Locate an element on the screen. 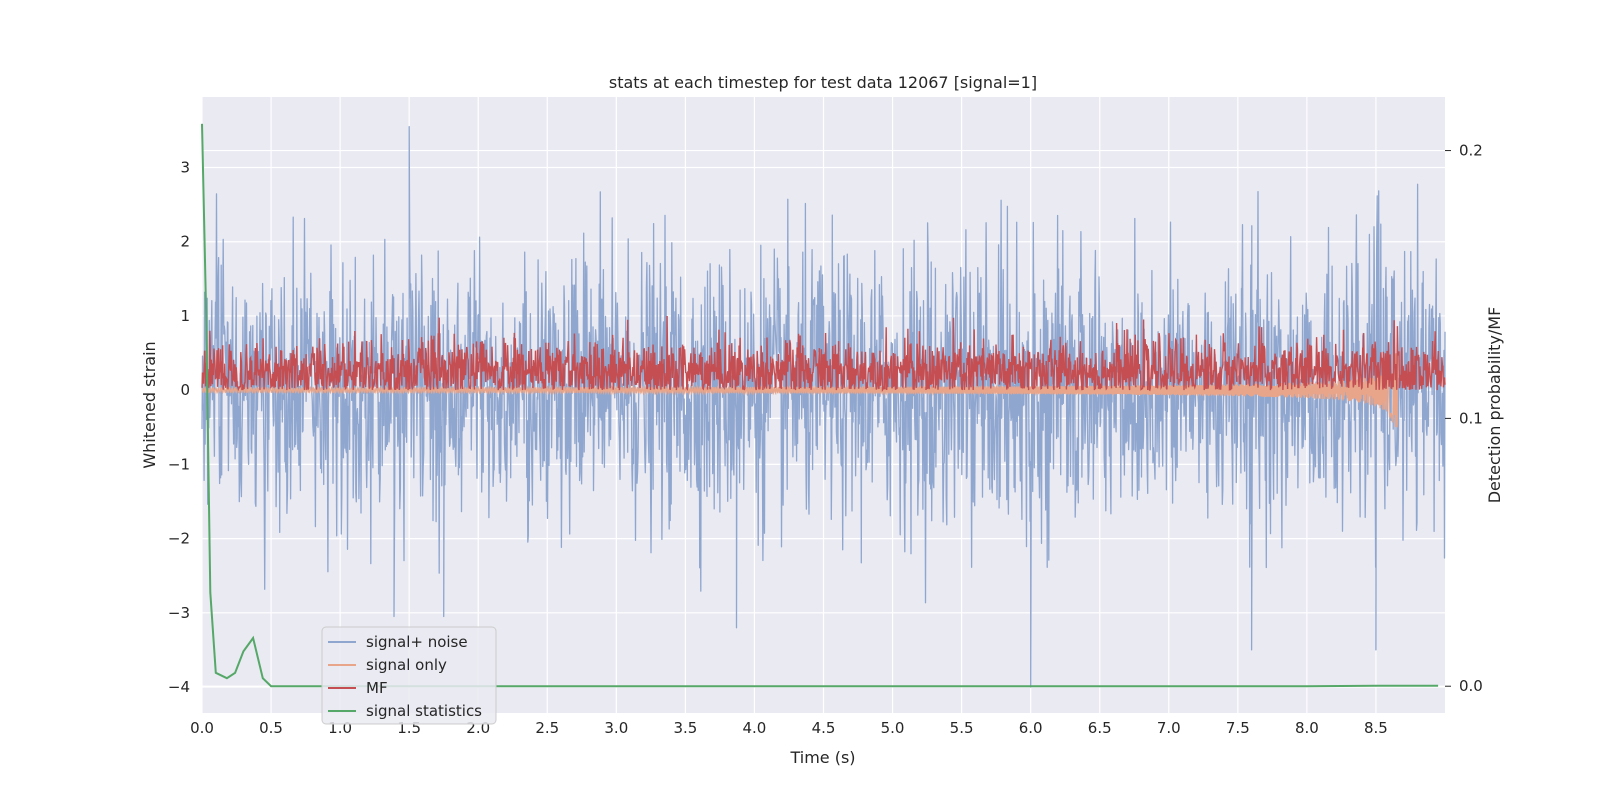 The height and width of the screenshot is (800, 1600). x-tick-label: 7.0 is located at coordinates (1169, 728).